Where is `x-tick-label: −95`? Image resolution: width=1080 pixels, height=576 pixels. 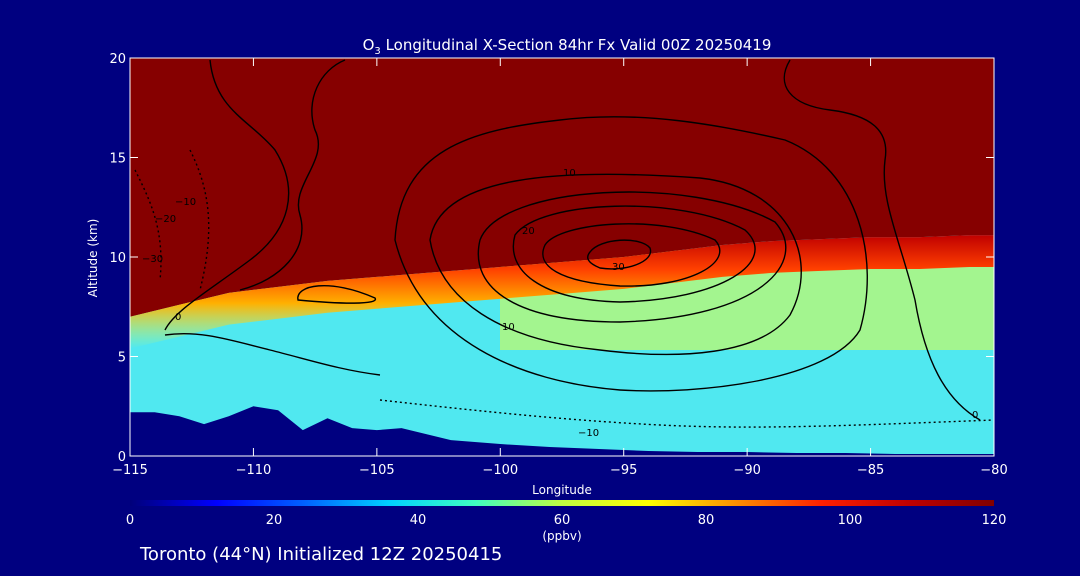
x-tick-label: −95 is located at coordinates (623, 470).